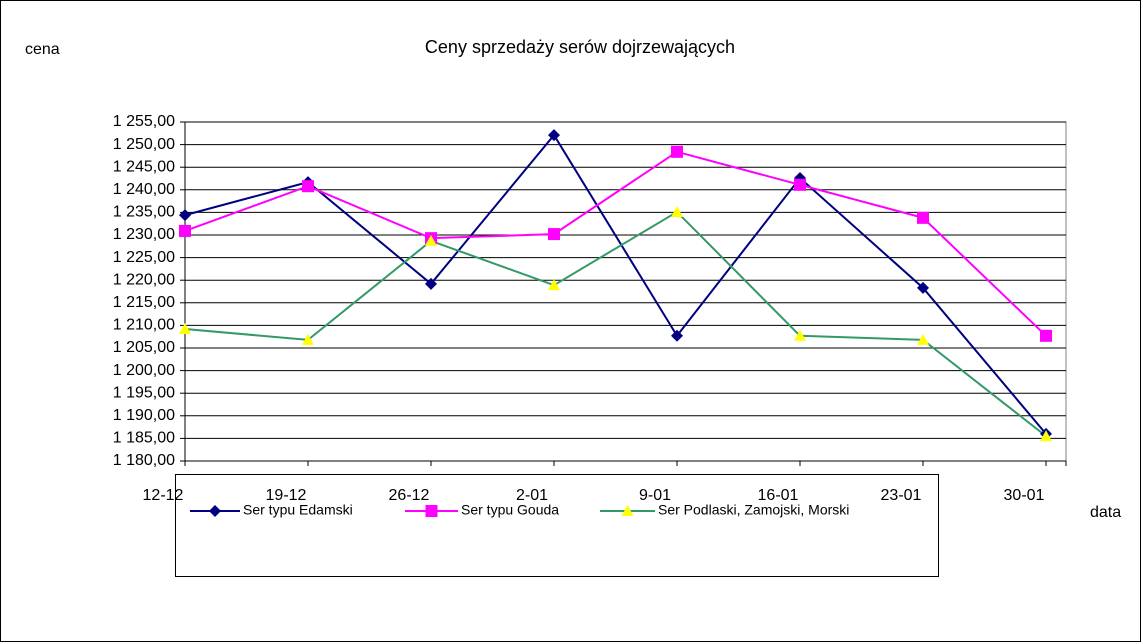 The width and height of the screenshot is (1143, 644). Describe the element at coordinates (144, 302) in the screenshot. I see `y-tick-label: 1 215,00` at that location.